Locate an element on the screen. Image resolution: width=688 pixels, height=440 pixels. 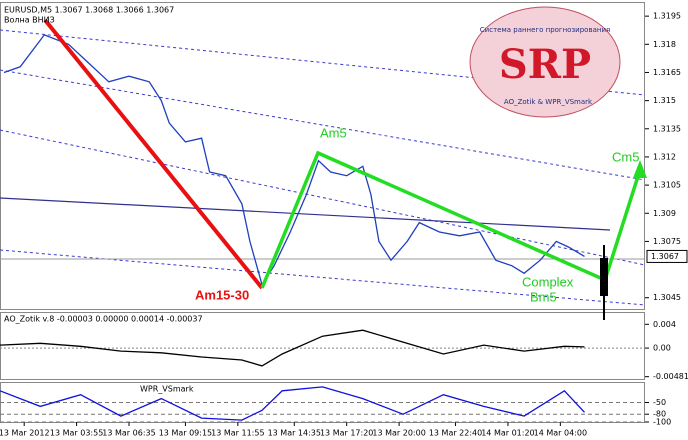
annotation: Complex is located at coordinates (548, 281).